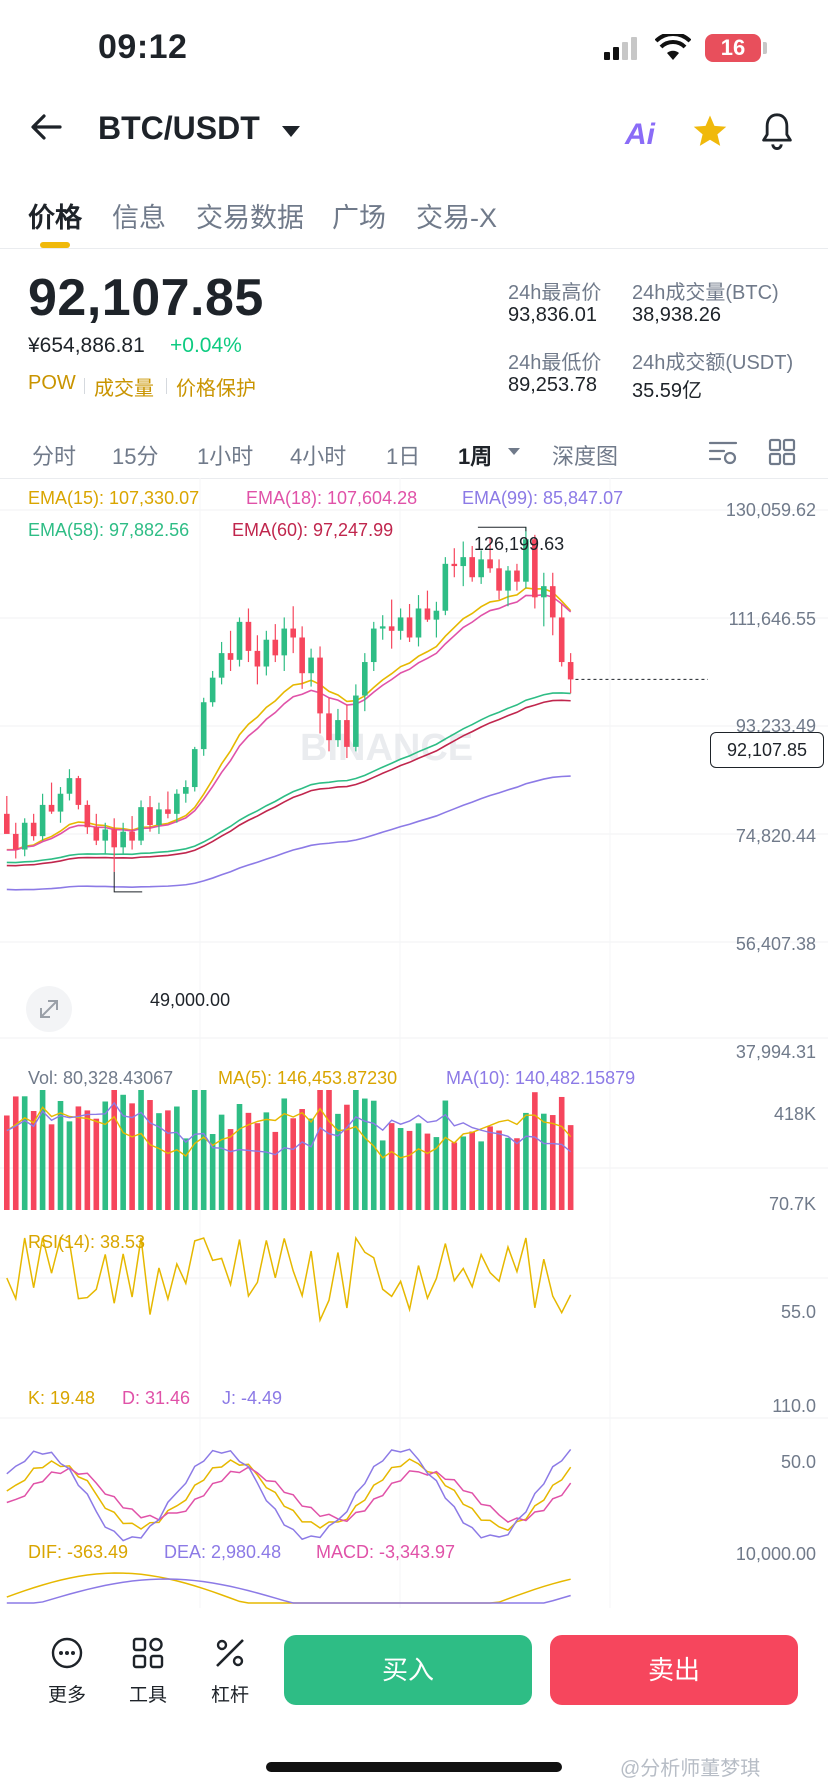 This screenshot has height=1792, width=828. Describe the element at coordinates (114, 498) in the screenshot. I see `ema15-label: EMA(15): 107,330.07` at that location.